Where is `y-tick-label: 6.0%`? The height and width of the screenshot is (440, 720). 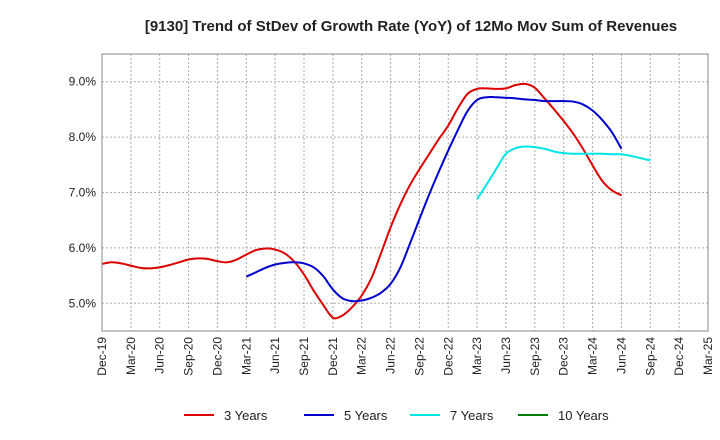 y-tick-label: 6.0% is located at coordinates (83, 248).